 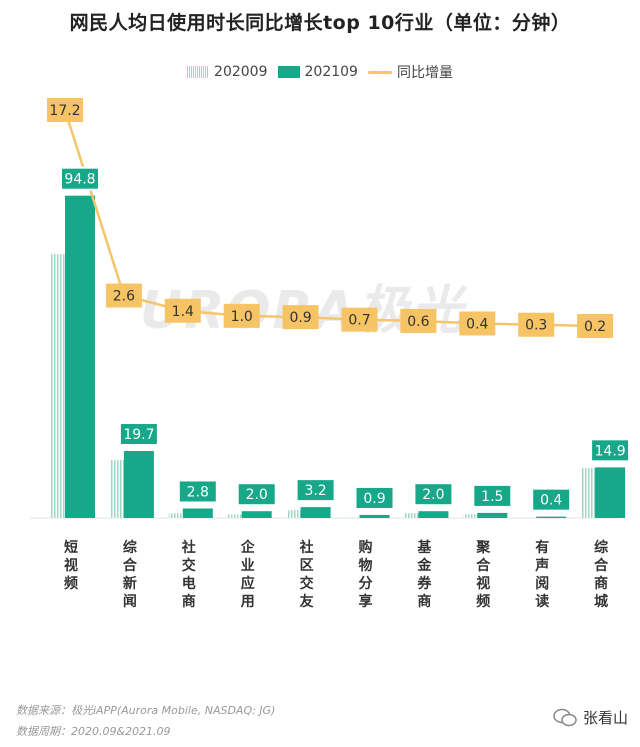 I want to click on chart-title: 网民人均日使用时长同比增长top 10行业（单位：分钟）, so click(x=320, y=23).